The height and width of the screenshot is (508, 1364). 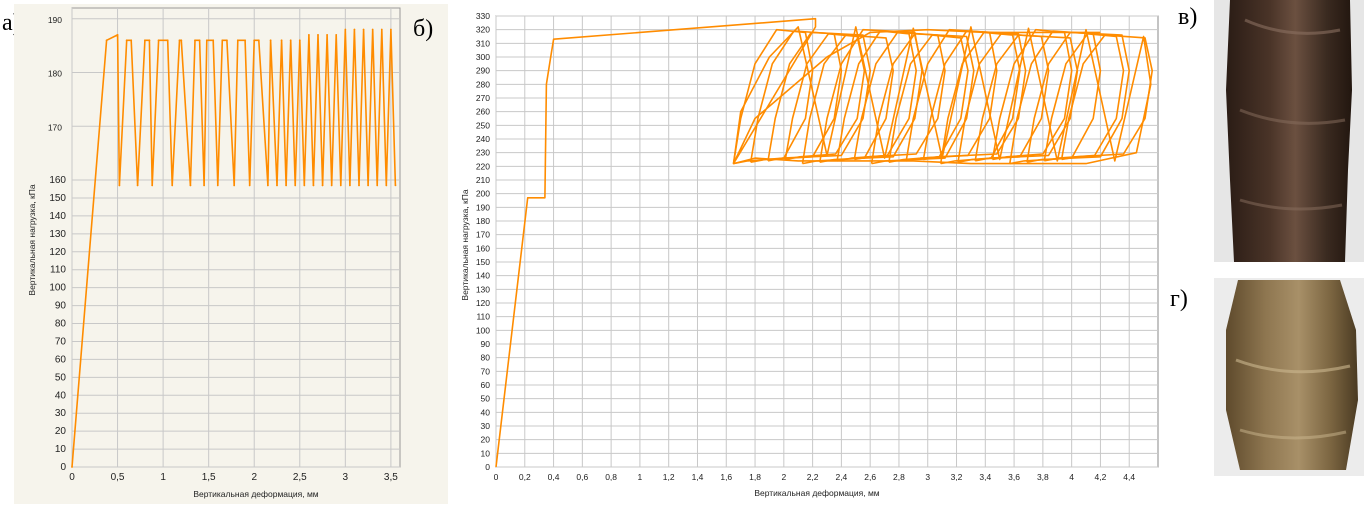 What do you see at coordinates (483, 248) in the screenshot?
I see `chart-b-y-tick: 160` at bounding box center [483, 248].